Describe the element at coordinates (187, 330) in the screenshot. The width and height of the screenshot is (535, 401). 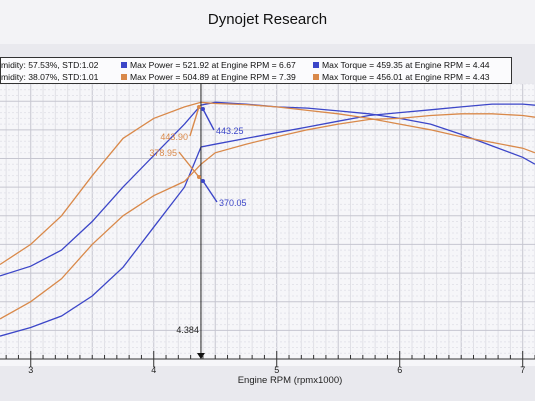
I see `cursor-rpm-label: 4.384` at that location.